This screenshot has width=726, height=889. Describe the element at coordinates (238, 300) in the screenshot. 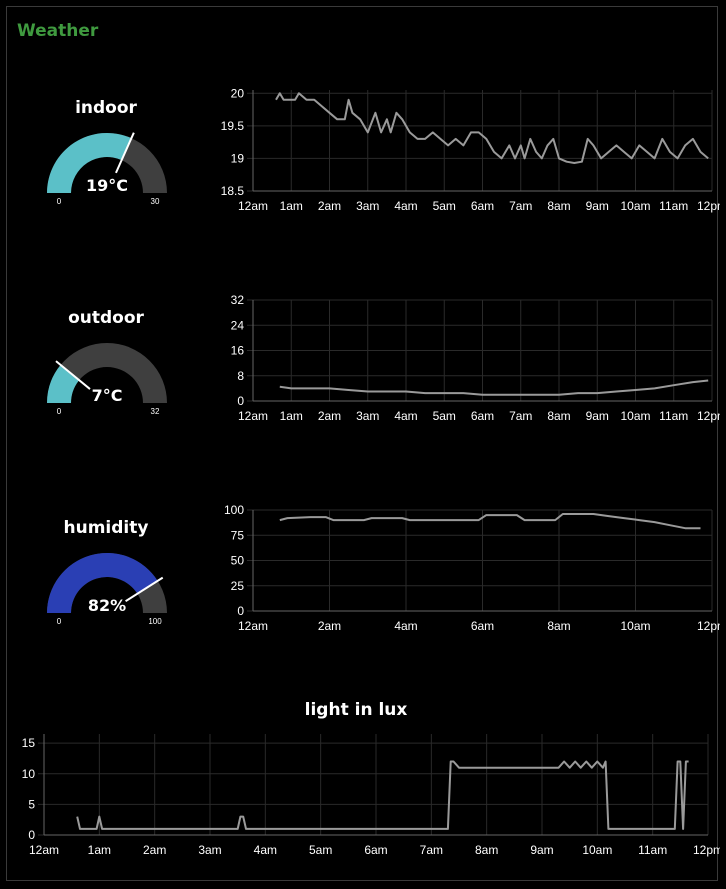

I see `y-tick-label: 32` at that location.